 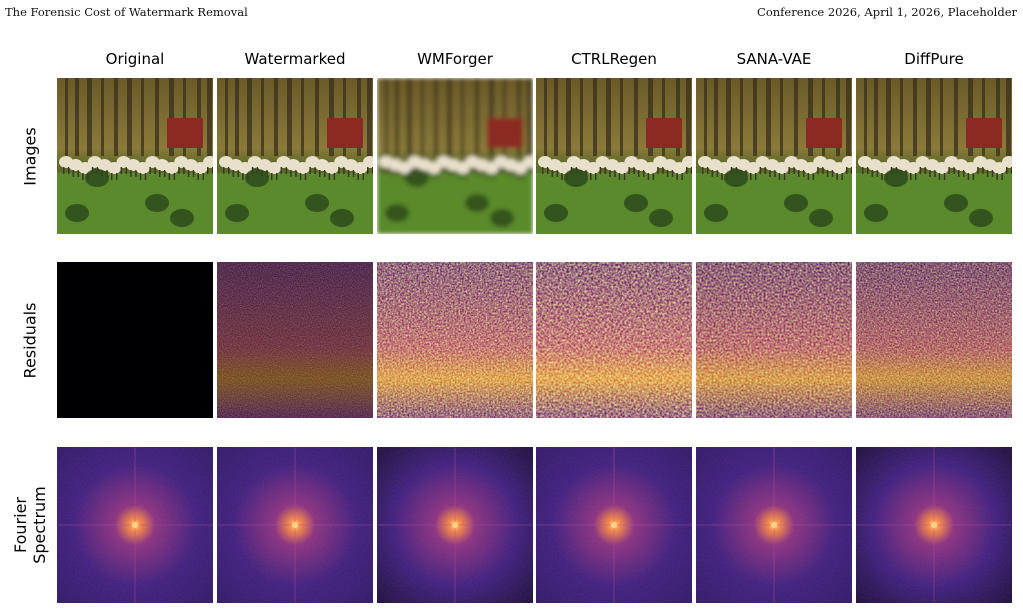 What do you see at coordinates (135, 525) in the screenshot?
I see `fourier-tile-original` at bounding box center [135, 525].